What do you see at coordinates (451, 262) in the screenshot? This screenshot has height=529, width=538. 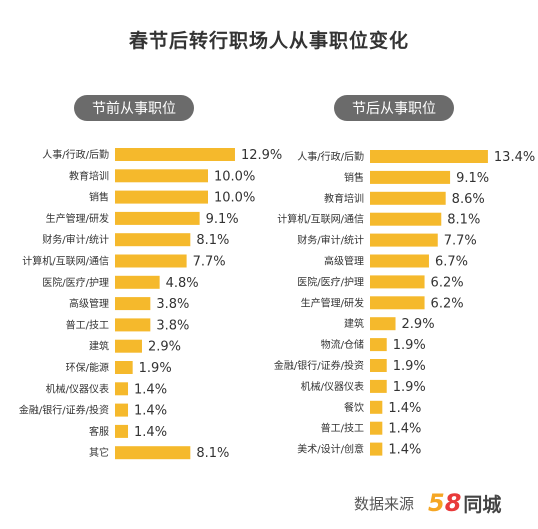 I see `value-label: 6.7%` at bounding box center [451, 262].